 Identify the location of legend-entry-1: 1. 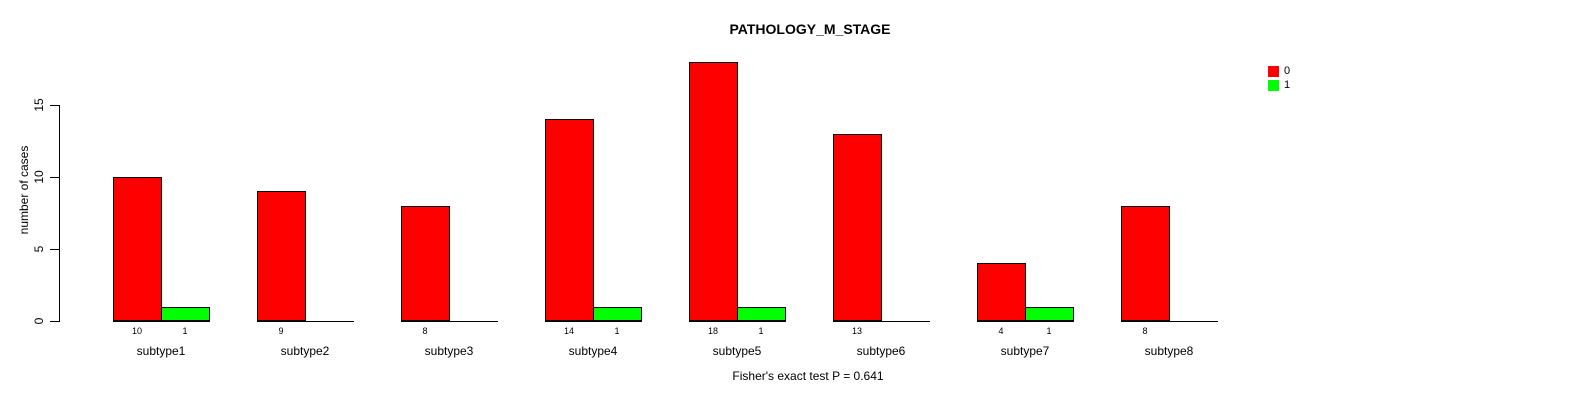
(1279, 85).